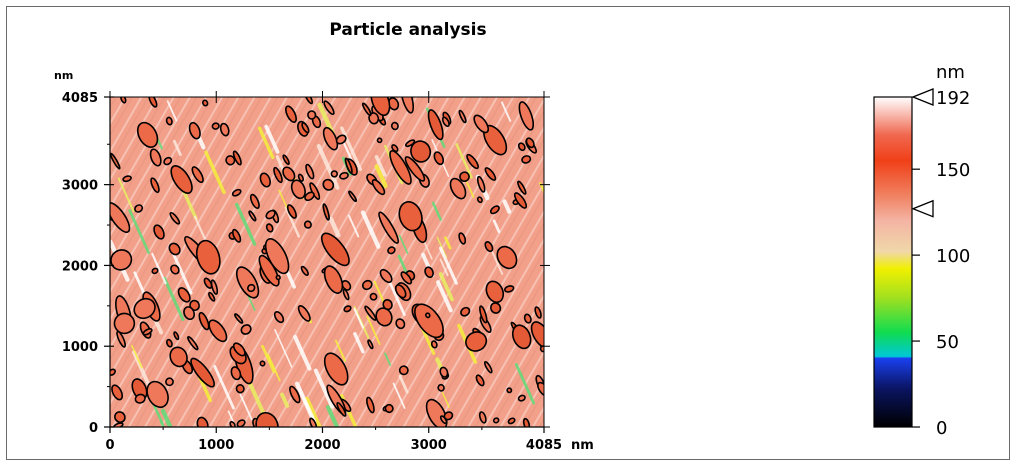  Describe the element at coordinates (80, 186) in the screenshot. I see `y-tick-label-3: 3000` at that location.